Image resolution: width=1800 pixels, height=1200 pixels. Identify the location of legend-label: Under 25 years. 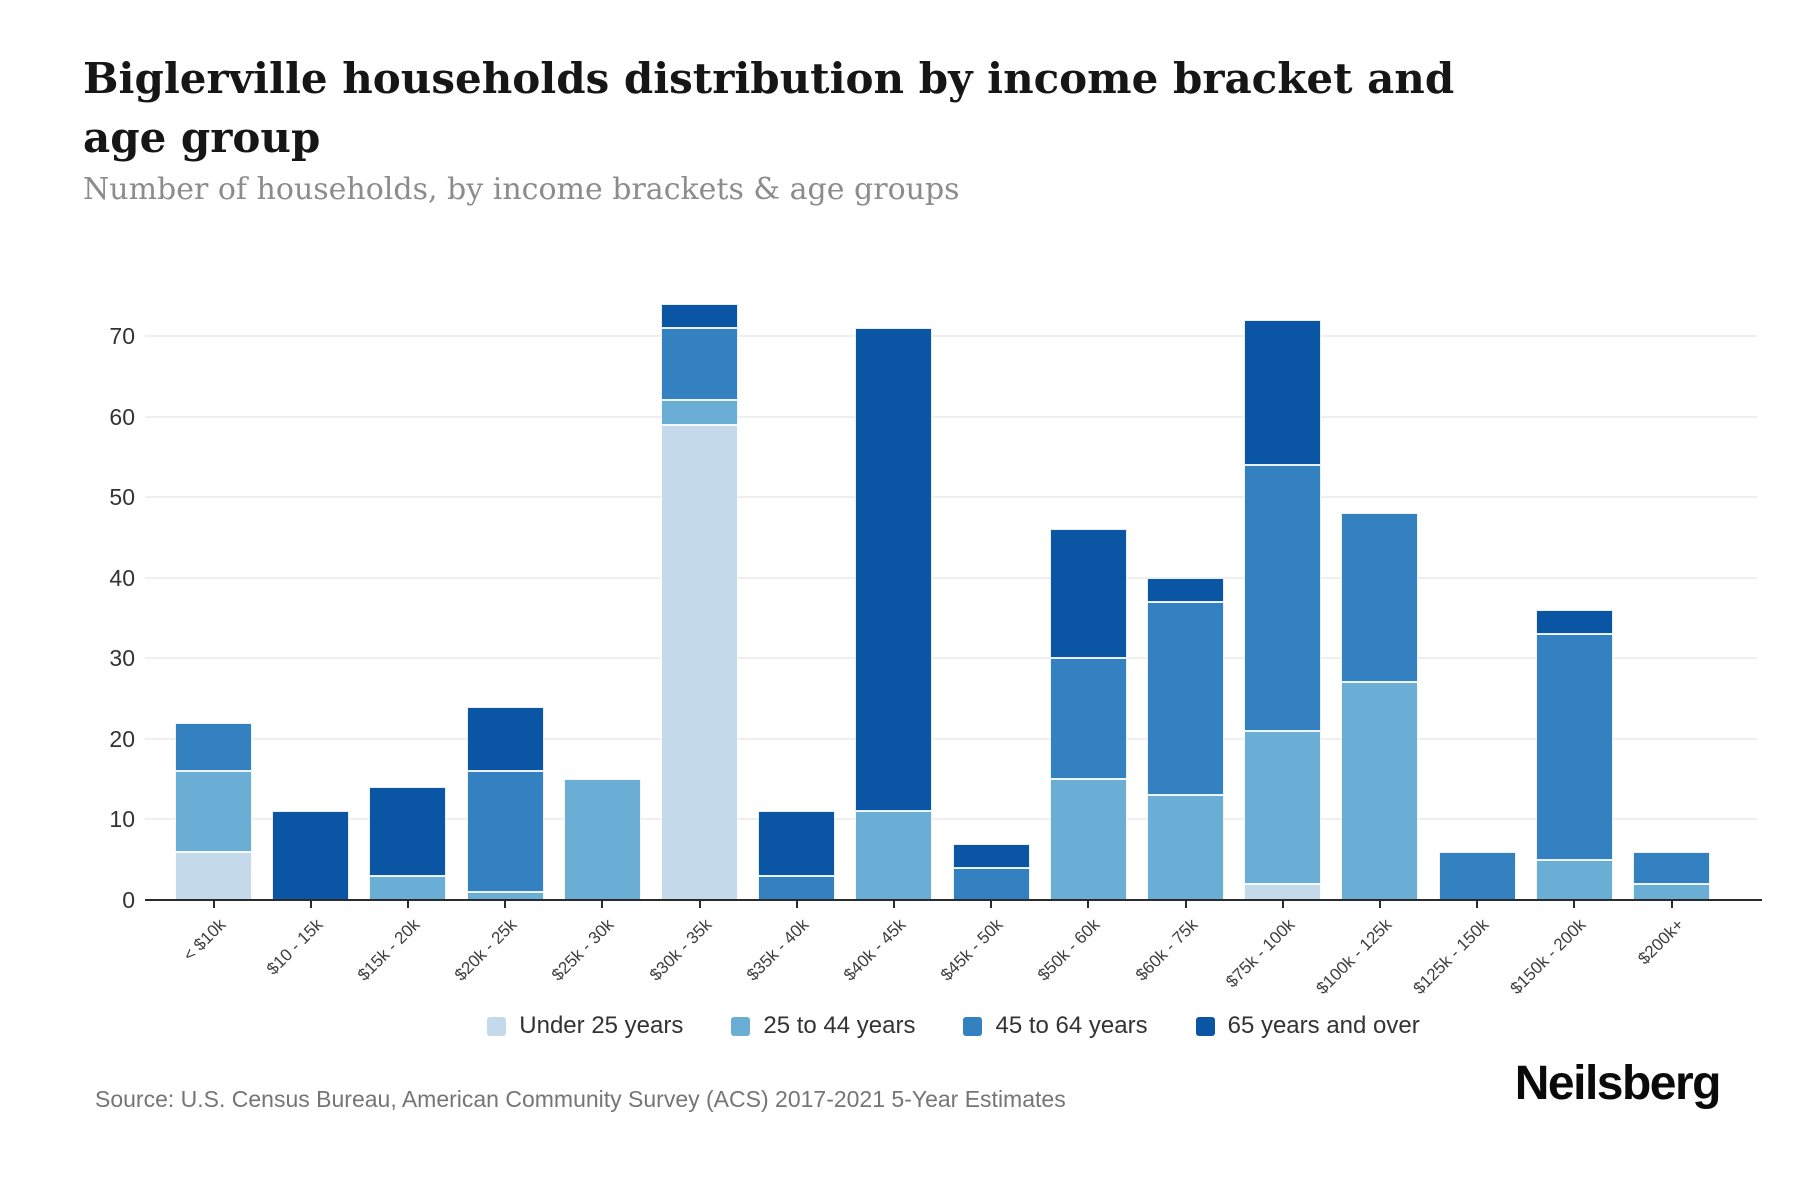
(601, 1025).